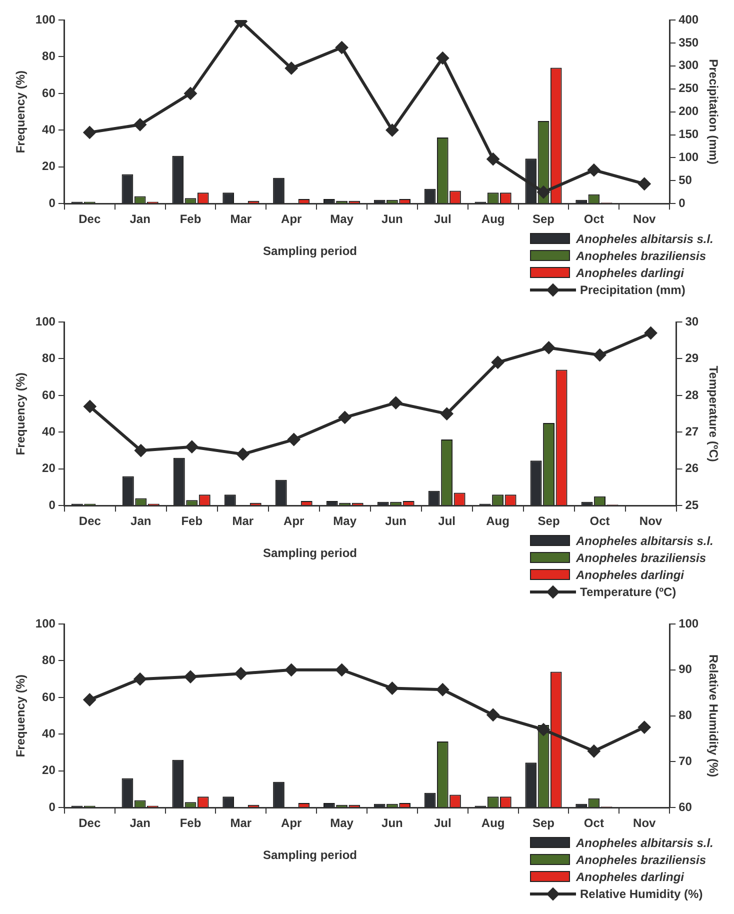 This screenshot has width=734, height=914. I want to click on y2-tick-label: 80, so click(685, 715).